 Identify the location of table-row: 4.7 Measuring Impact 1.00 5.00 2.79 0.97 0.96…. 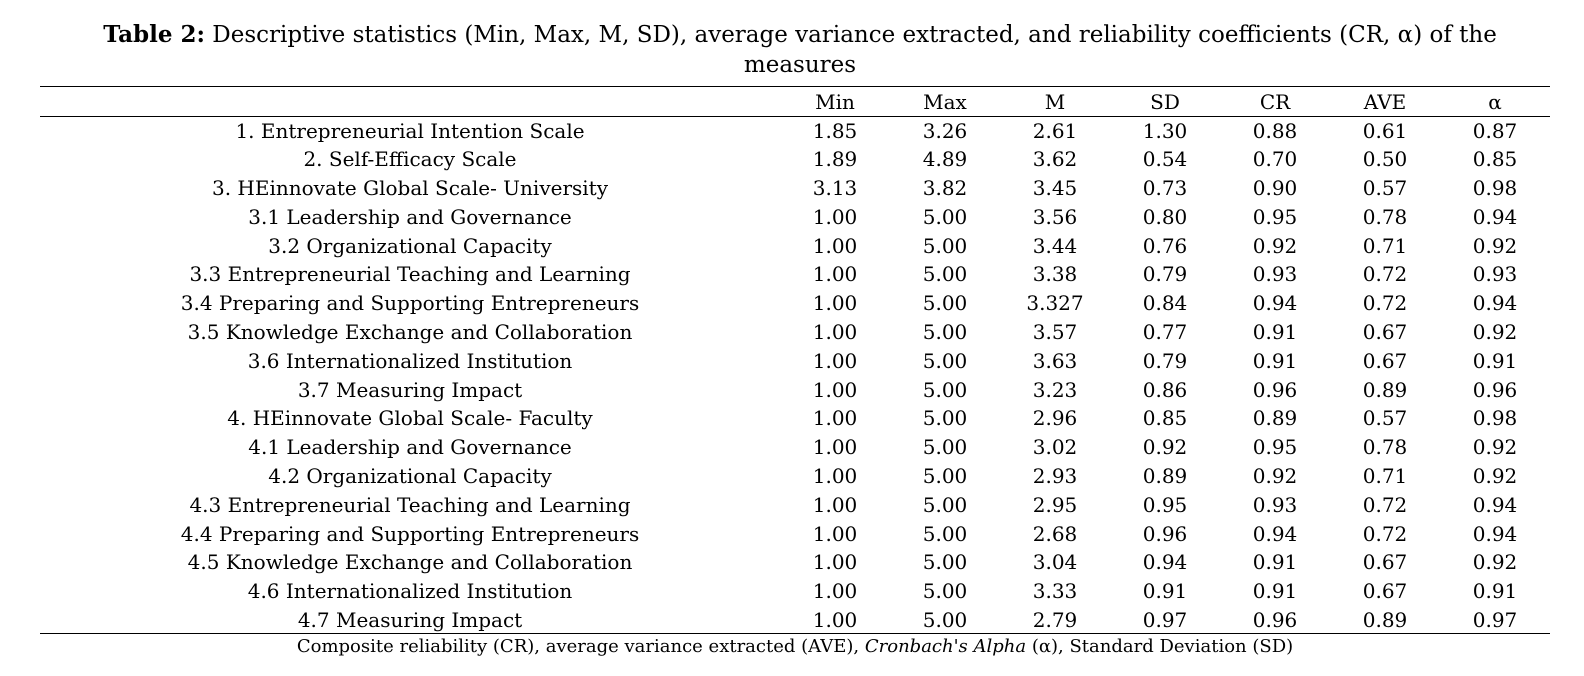
(795, 620).